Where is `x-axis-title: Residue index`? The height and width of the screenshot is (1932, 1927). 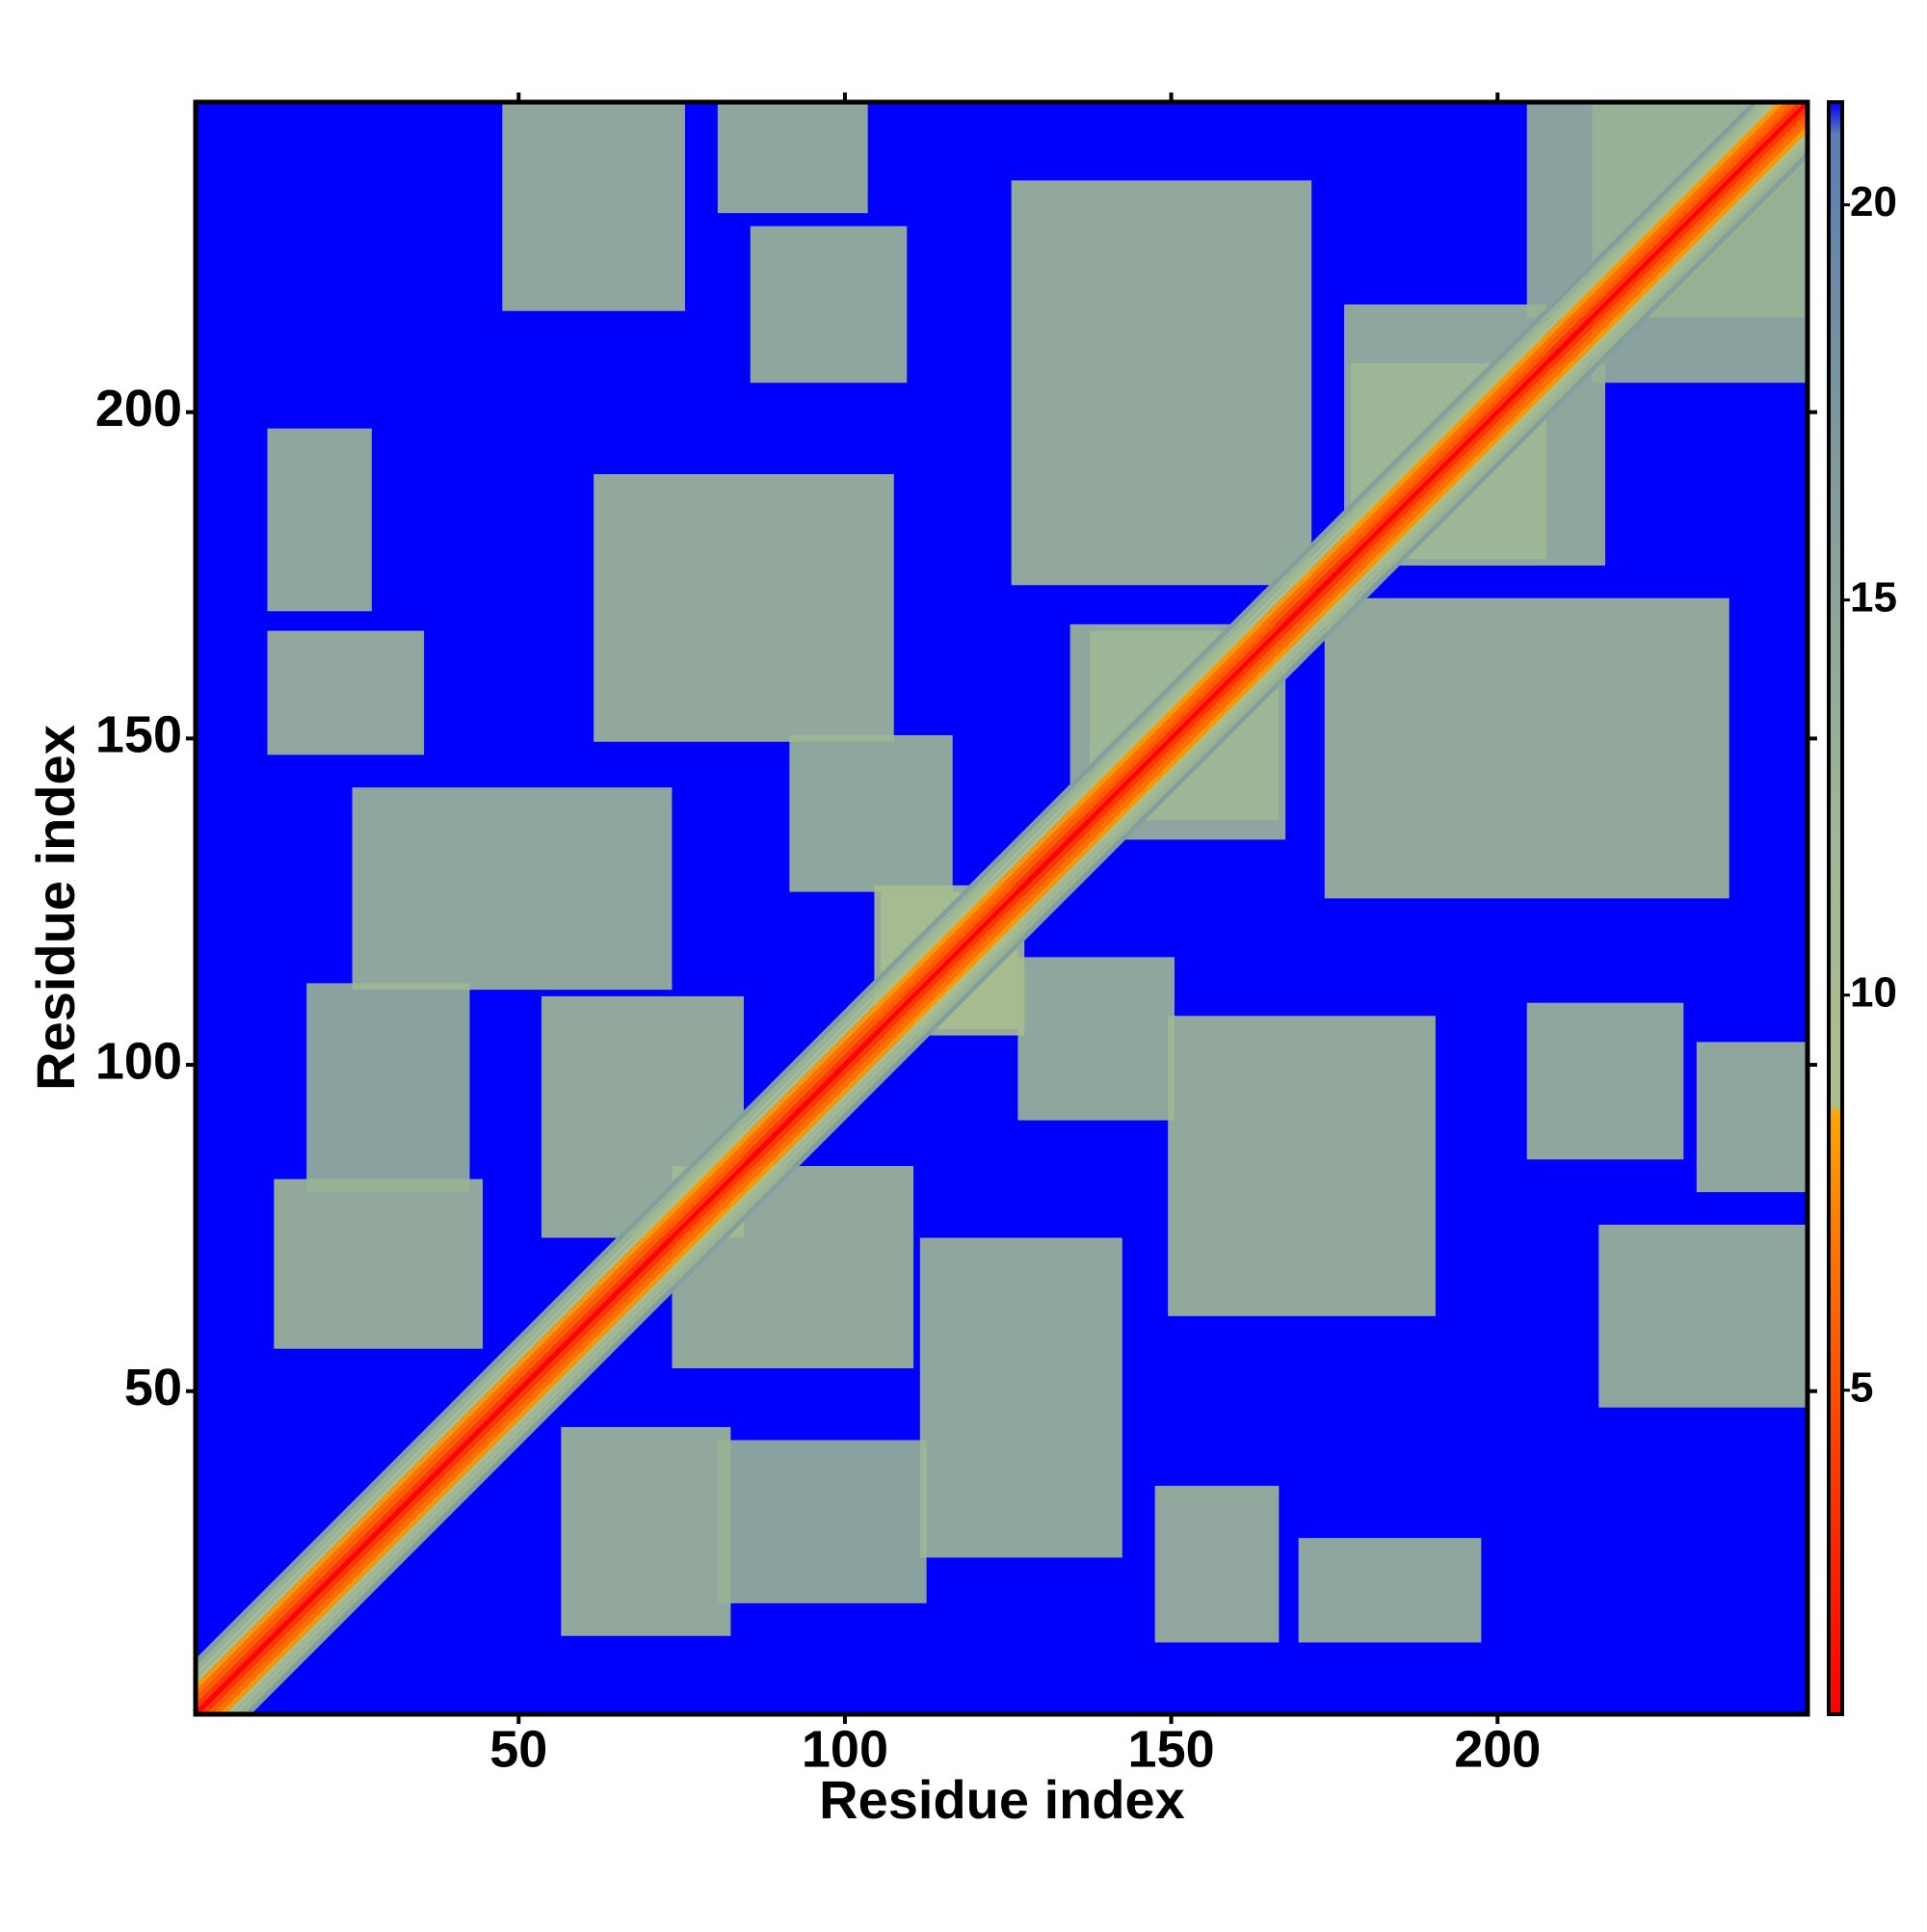
x-axis-title: Residue index is located at coordinates (1002, 1799).